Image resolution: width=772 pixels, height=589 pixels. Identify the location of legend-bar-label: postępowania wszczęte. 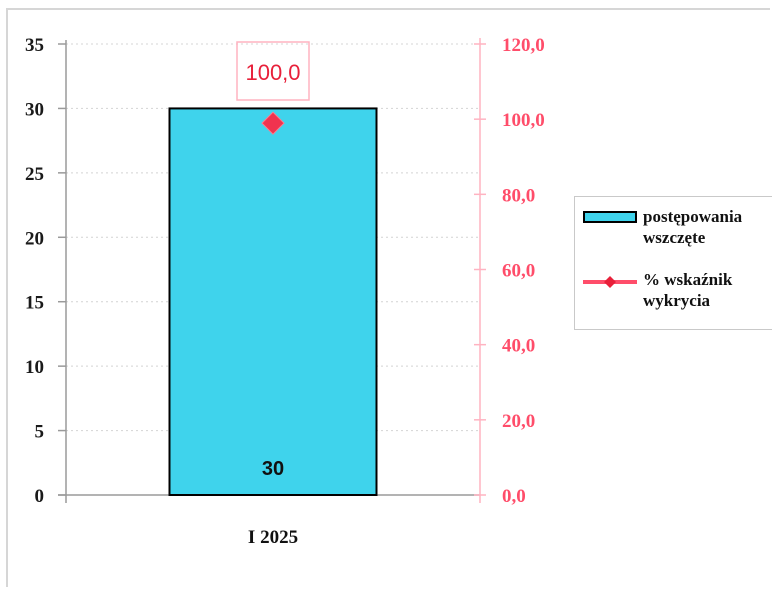
(707, 227).